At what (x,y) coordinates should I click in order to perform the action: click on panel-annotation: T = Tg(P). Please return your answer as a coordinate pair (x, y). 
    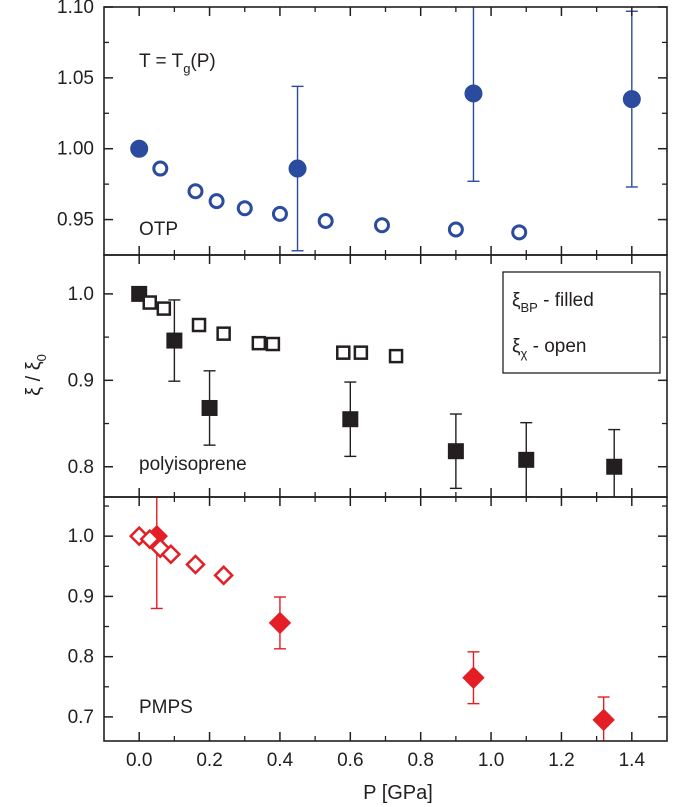
    Looking at the image, I should click on (177, 63).